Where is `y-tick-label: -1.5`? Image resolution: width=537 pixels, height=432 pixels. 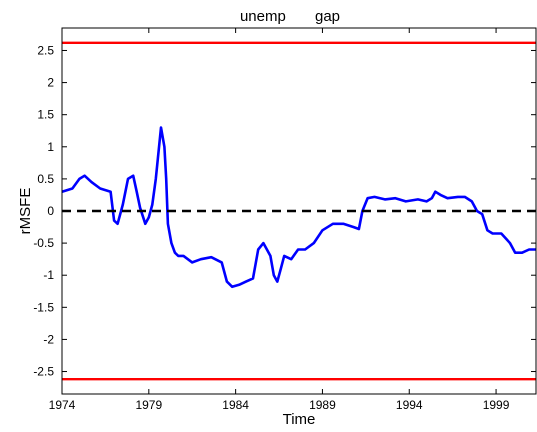
y-tick-label: -1.5 is located at coordinates (43, 307).